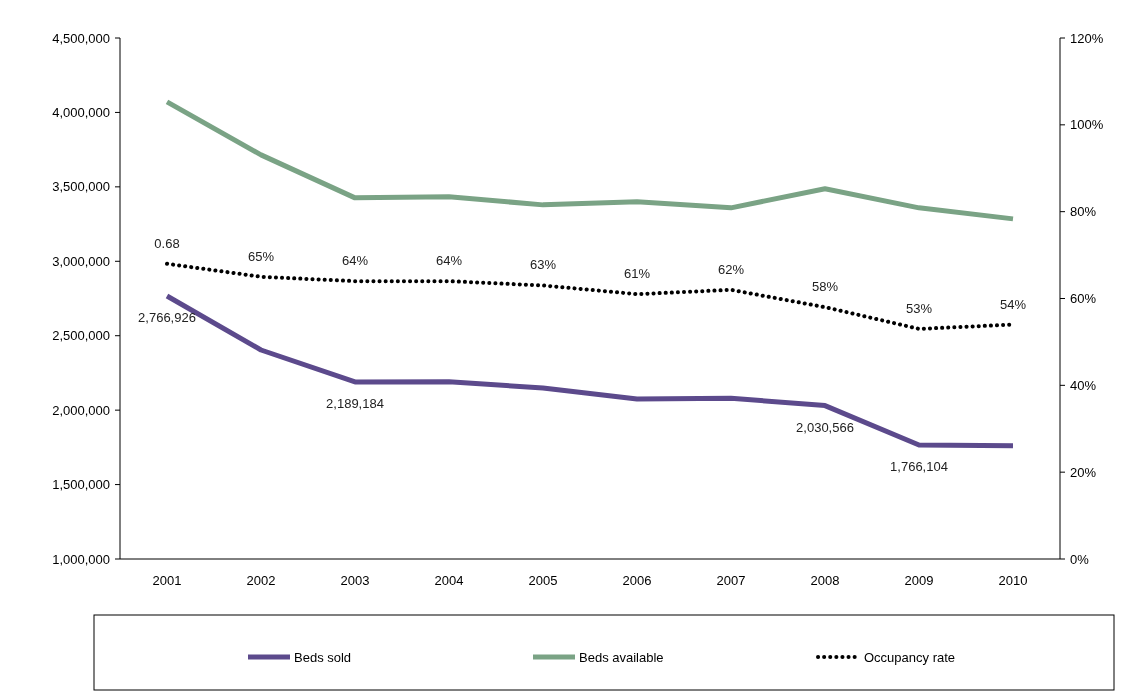 The height and width of the screenshot is (697, 1128). What do you see at coordinates (919, 580) in the screenshot?
I see `x-tick-label: 2009` at bounding box center [919, 580].